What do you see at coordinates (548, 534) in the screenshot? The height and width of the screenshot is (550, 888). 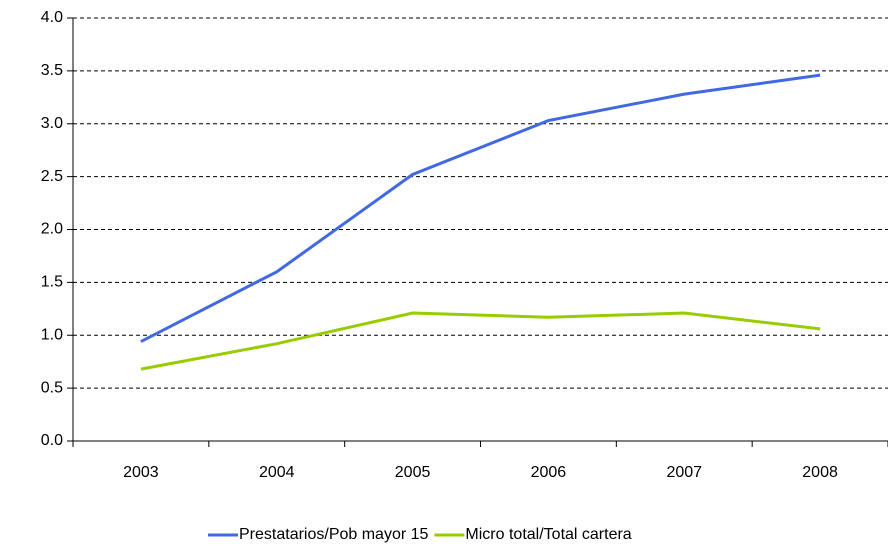 I see `legend-label: Micro total/Total cartera` at bounding box center [548, 534].